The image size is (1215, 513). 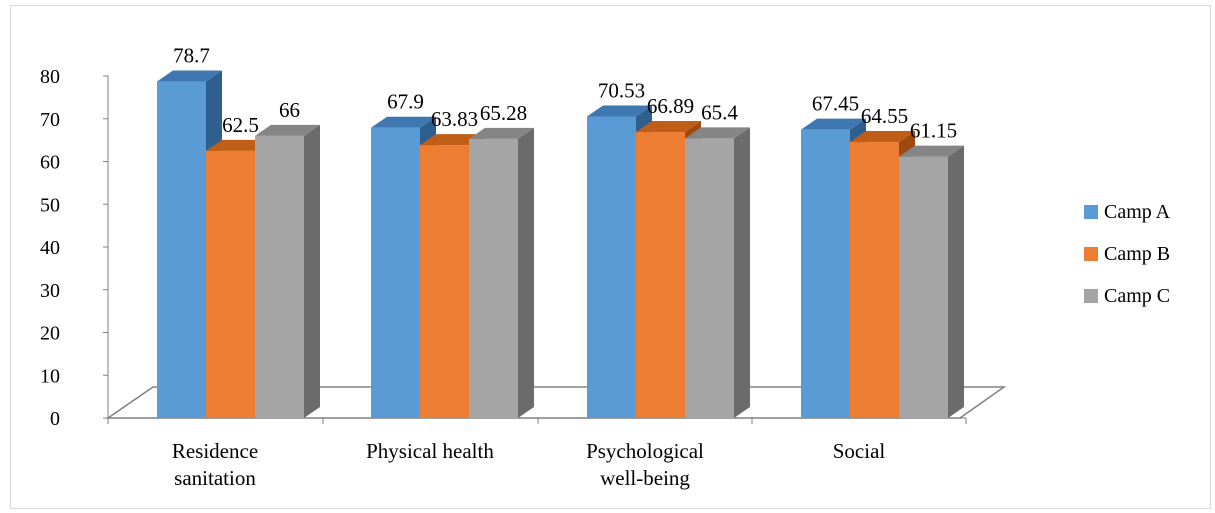 I want to click on x-category-label: Physical health, so click(x=430, y=451).